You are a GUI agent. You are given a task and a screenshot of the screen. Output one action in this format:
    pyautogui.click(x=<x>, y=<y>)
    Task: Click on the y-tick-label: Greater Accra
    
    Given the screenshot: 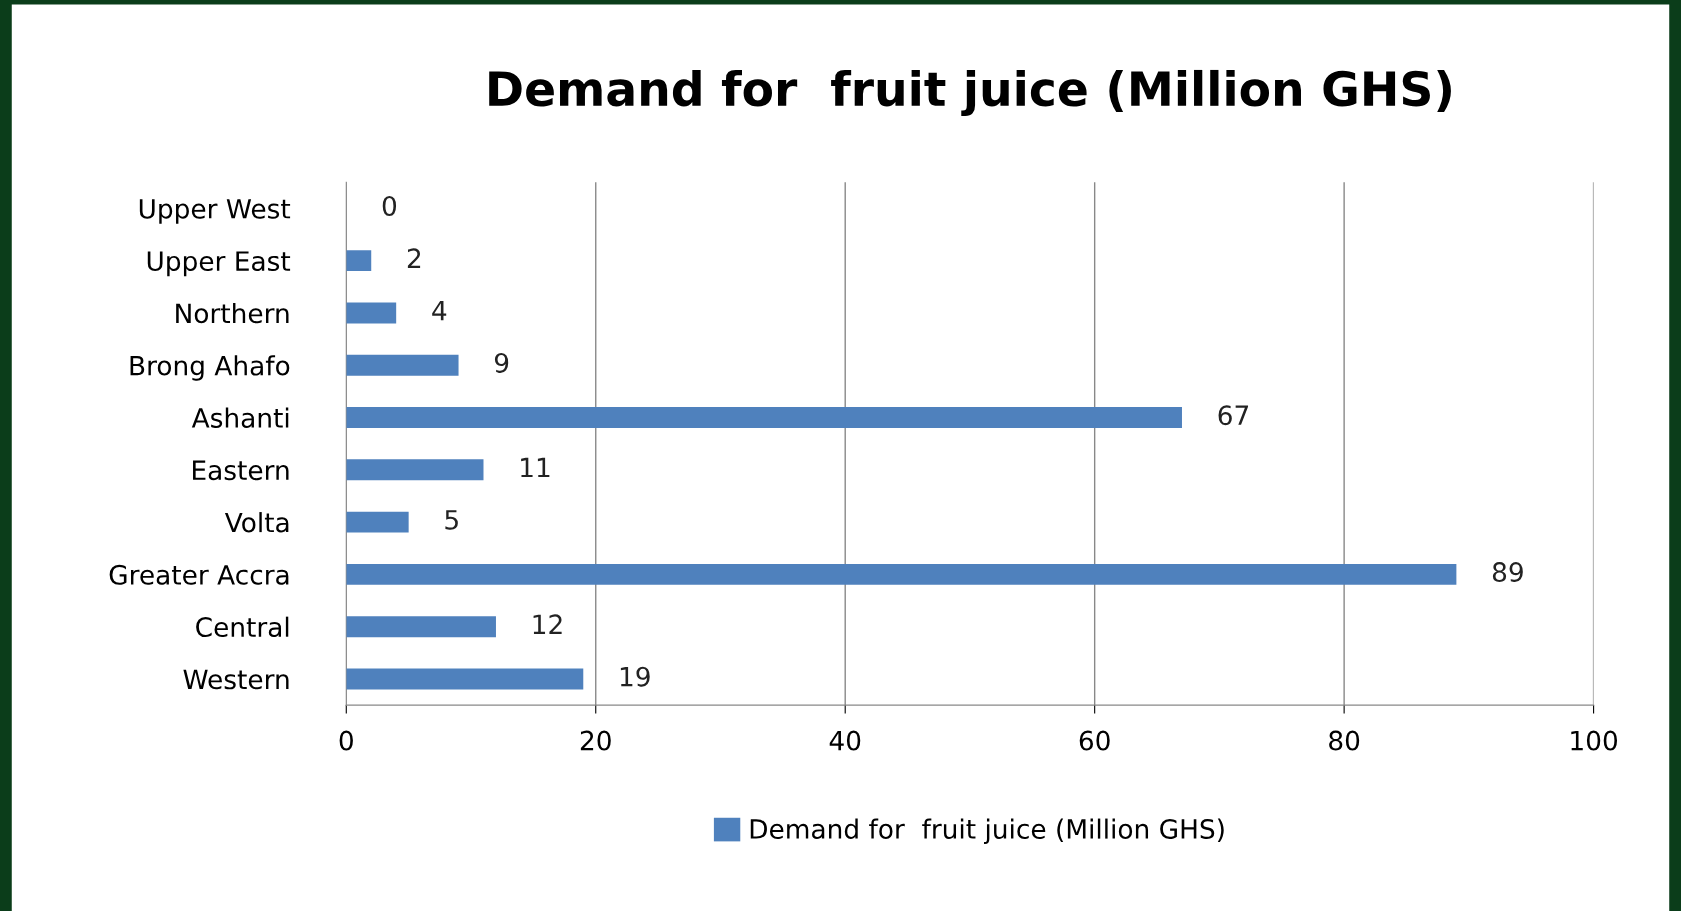 What is the action you would take?
    pyautogui.click(x=199, y=574)
    